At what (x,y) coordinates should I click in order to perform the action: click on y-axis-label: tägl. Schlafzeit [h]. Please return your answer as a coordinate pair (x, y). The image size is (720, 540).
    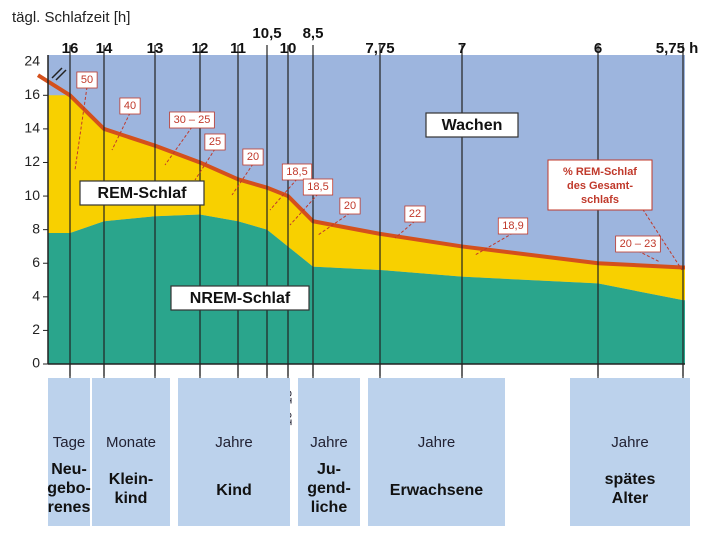
    Looking at the image, I should click on (71, 17).